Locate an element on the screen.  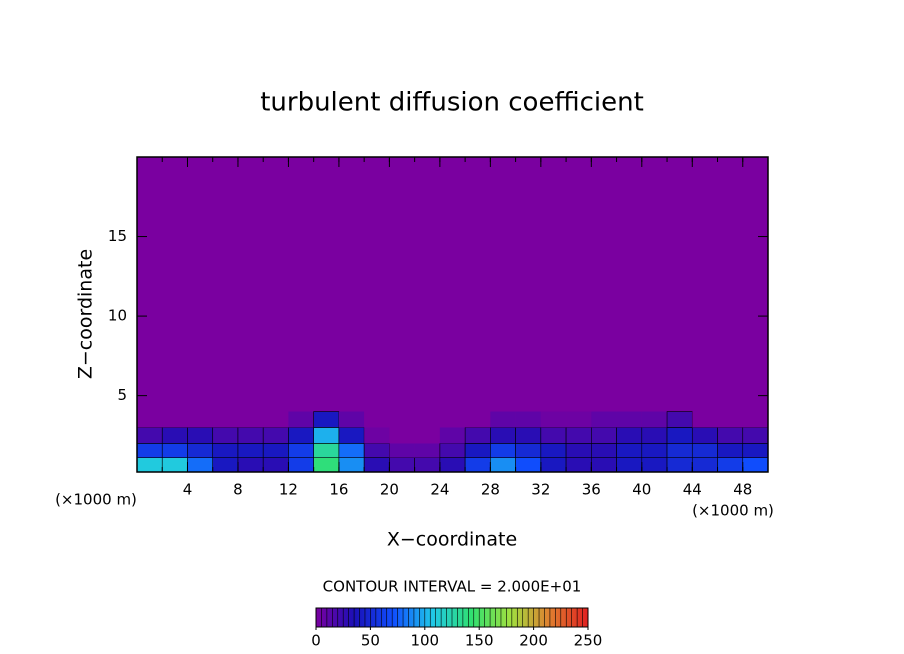
x-tick-label: 32 is located at coordinates (540, 490).